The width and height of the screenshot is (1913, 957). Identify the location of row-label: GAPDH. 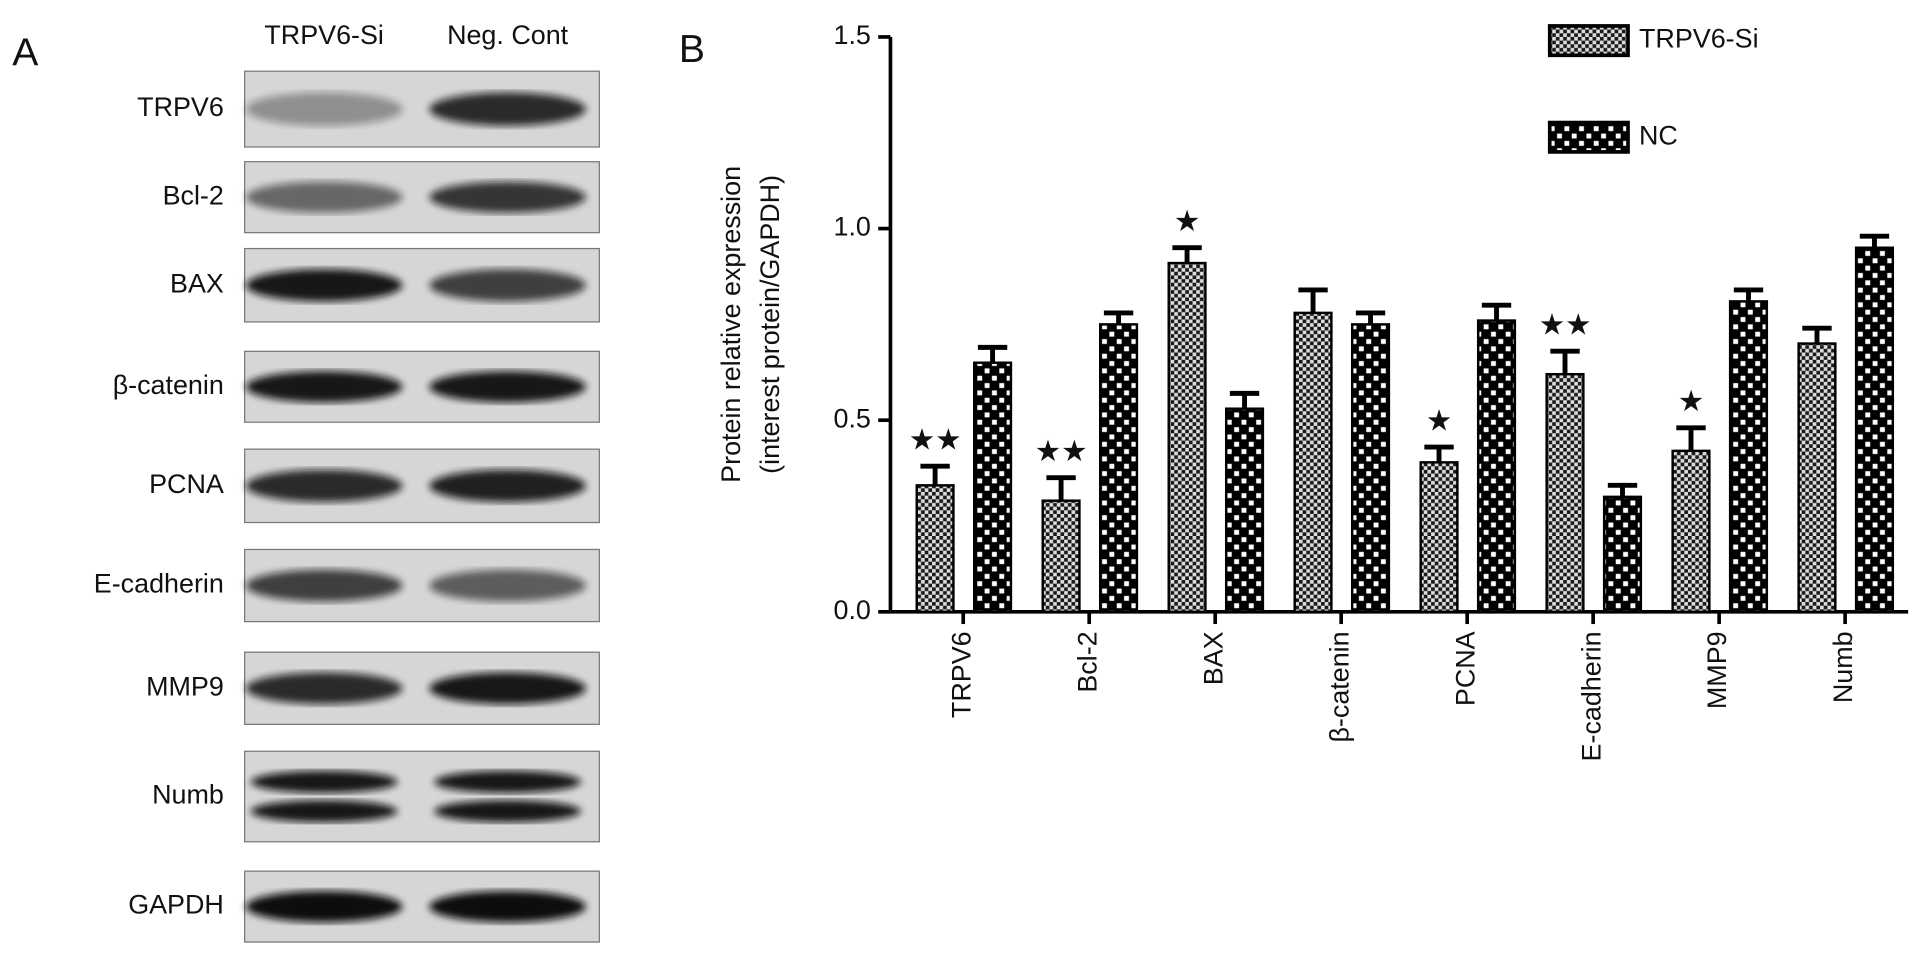
(176, 905).